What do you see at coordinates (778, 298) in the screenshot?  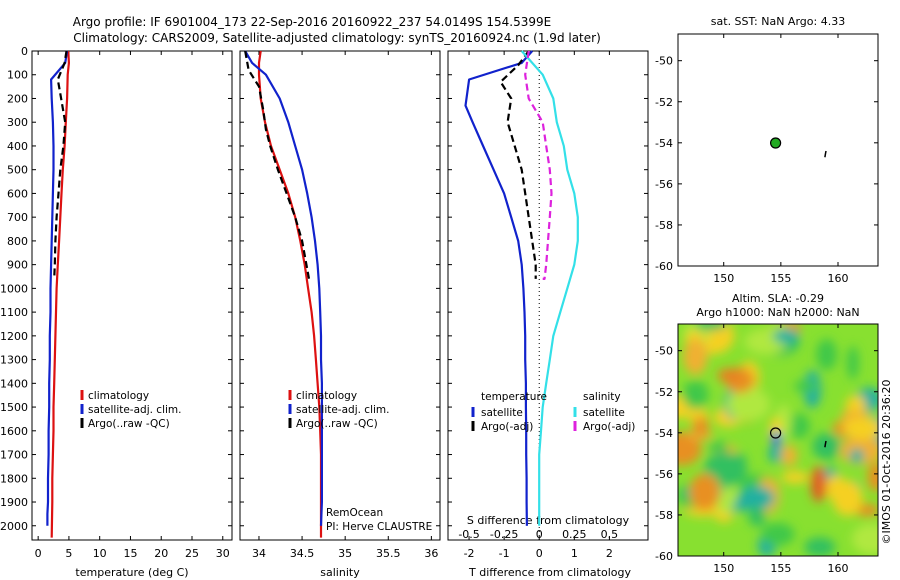 I see `sla-map-title: Altim. SLA: -0.29` at bounding box center [778, 298].